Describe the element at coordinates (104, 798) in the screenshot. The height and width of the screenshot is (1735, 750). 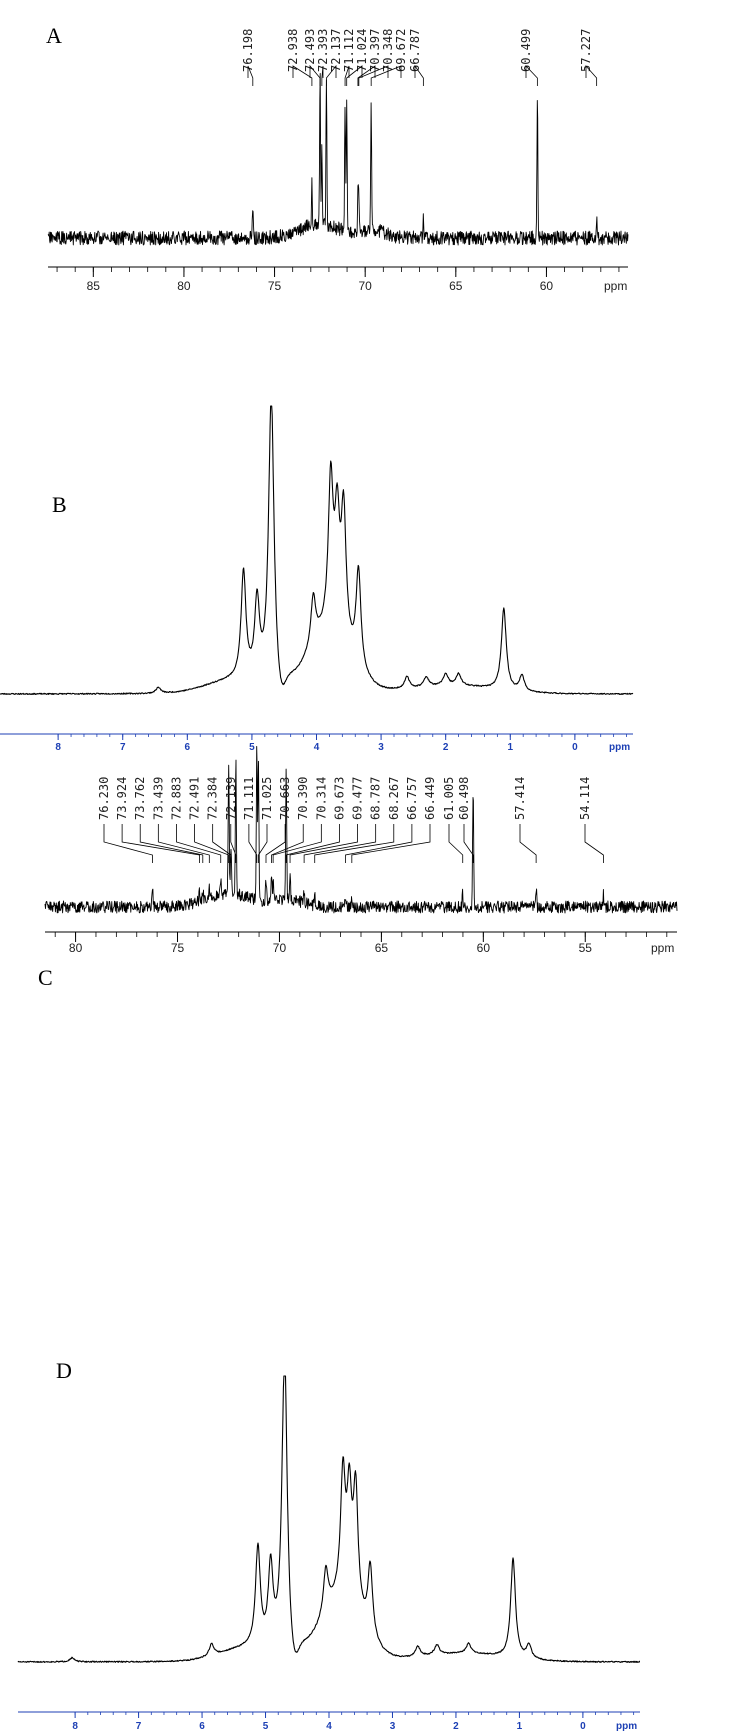
I see `peak-label: 76.230` at that location.